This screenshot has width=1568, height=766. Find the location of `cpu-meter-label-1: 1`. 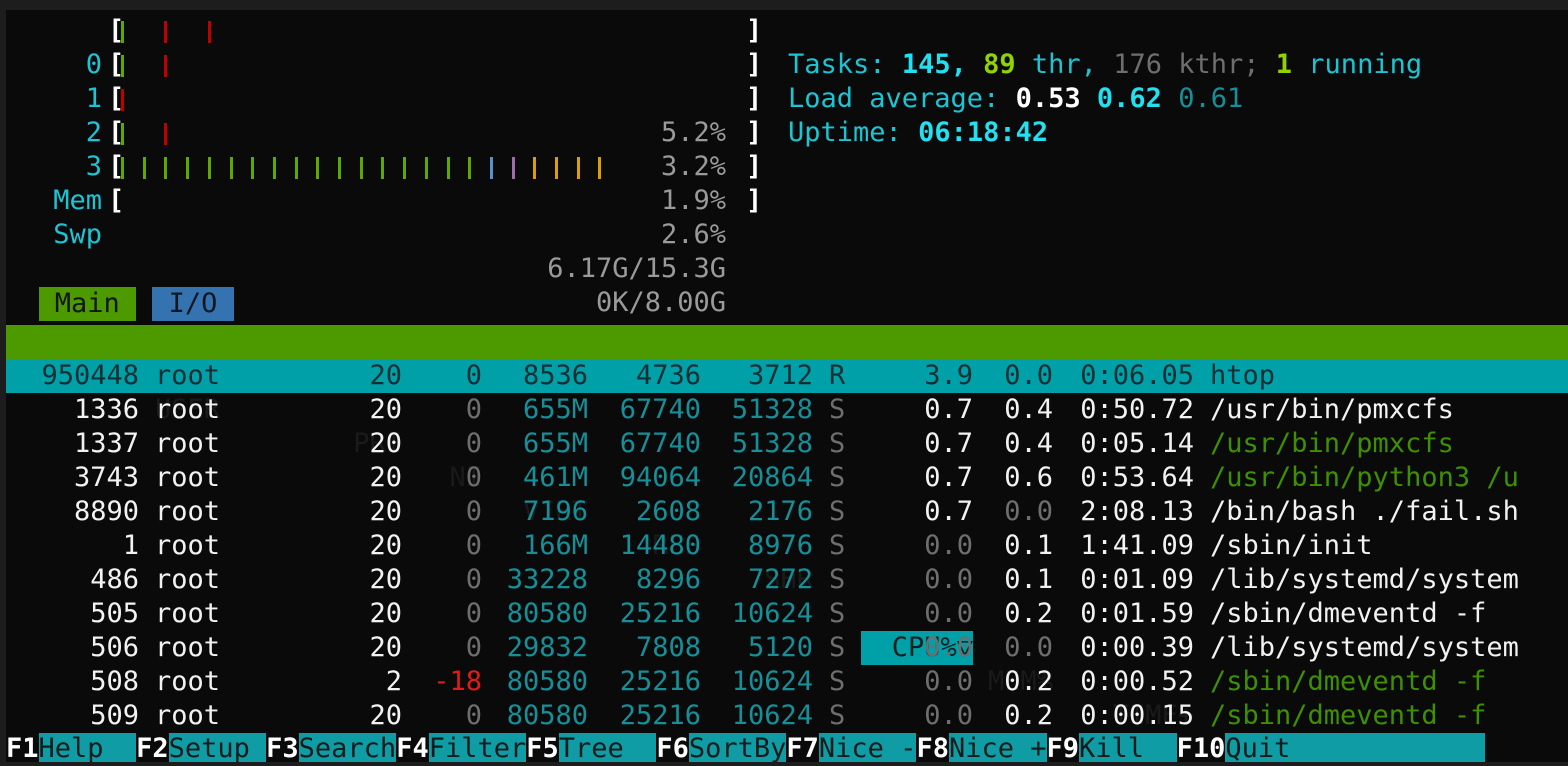

cpu-meter-label-1: 1 is located at coordinates (93, 98).